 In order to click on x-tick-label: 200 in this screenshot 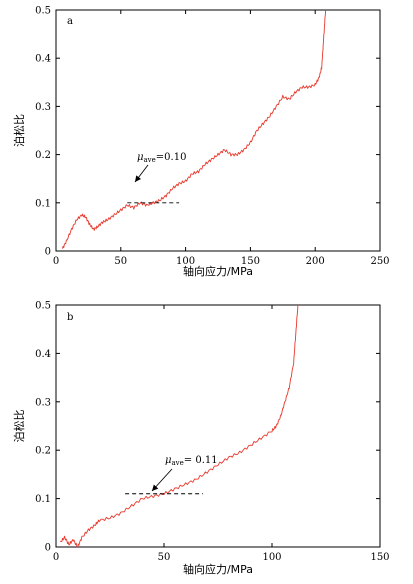, I will do `click(315, 261)`.